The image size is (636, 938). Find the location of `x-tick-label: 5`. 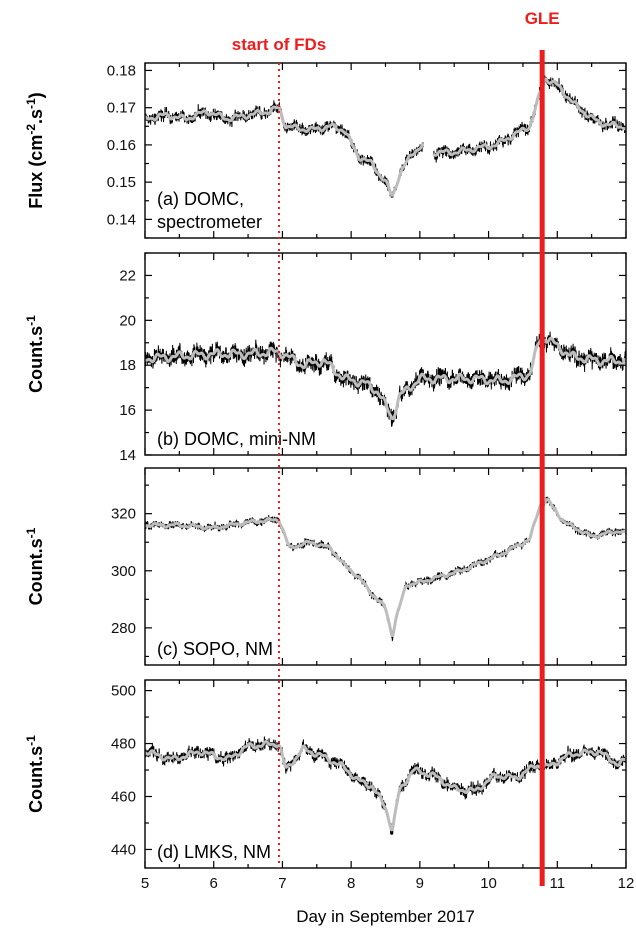

x-tick-label: 5 is located at coordinates (145, 883).